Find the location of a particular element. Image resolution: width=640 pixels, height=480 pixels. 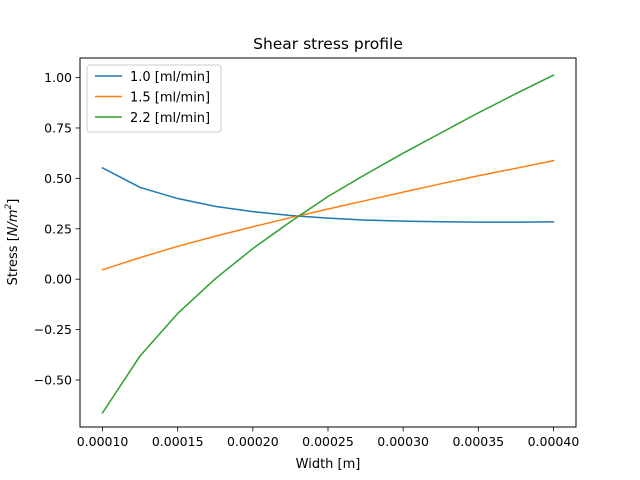

legend-items: 1.0 [ml/min] 1.5 [ml/min] 2.2 [ml/min] is located at coordinates (152, 98).